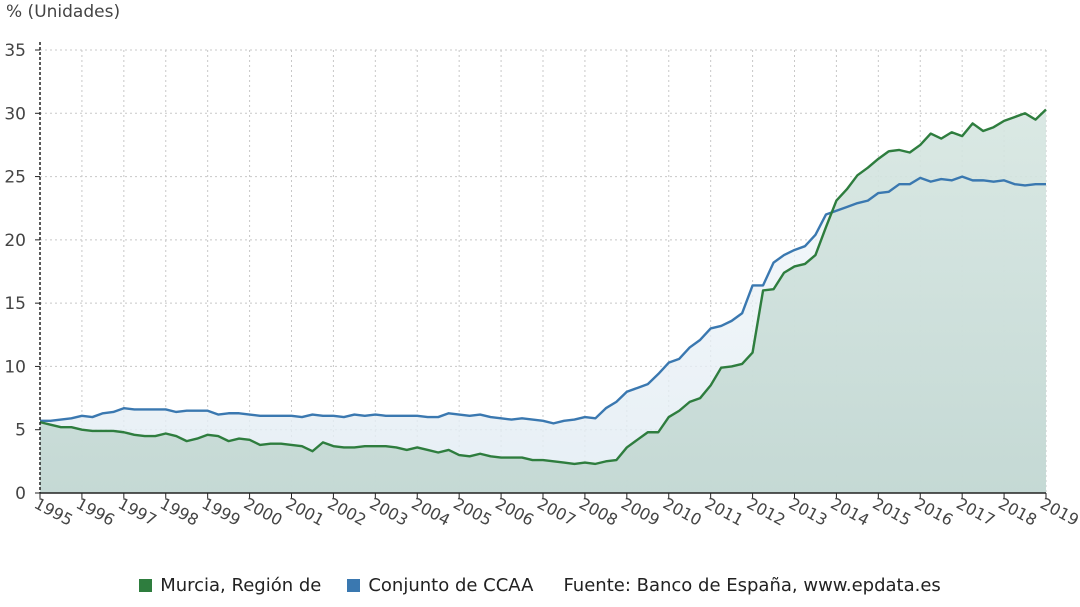 The width and height of the screenshot is (1080, 607). What do you see at coordinates (221, 512) in the screenshot?
I see `x-tick-label: 1999` at bounding box center [221, 512].